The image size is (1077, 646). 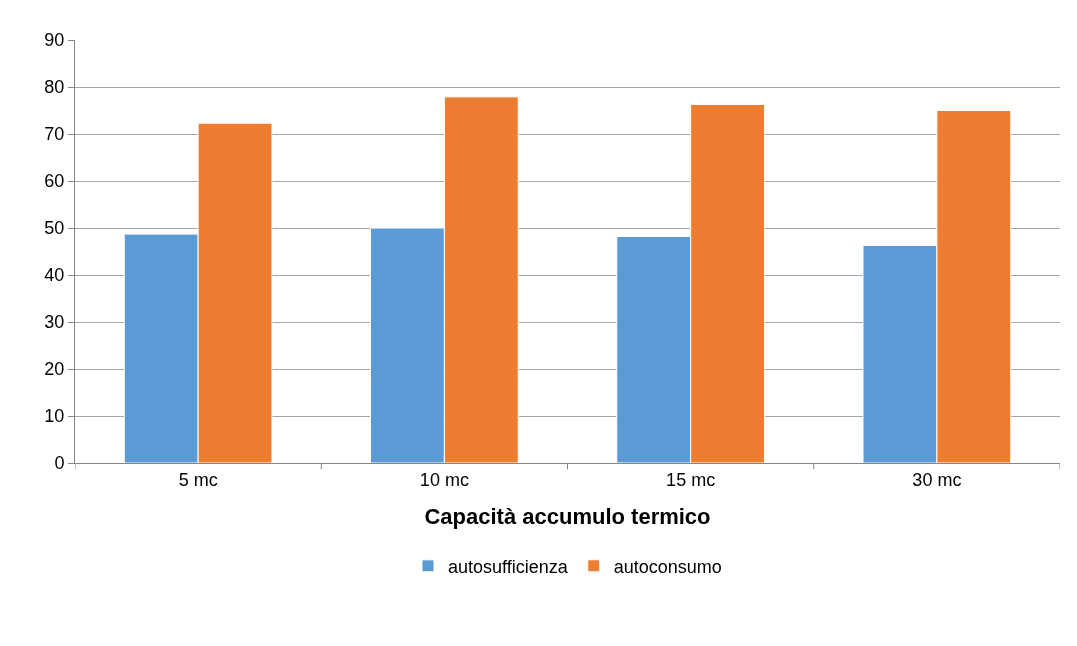 What do you see at coordinates (667, 566) in the screenshot?
I see `legend-label: autoconsumo` at bounding box center [667, 566].